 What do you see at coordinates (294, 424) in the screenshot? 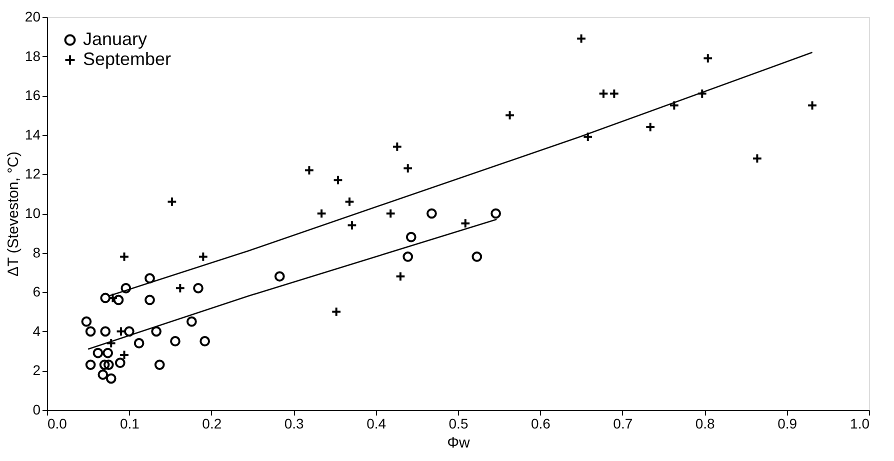
I see `x-tick-label: 0.3` at bounding box center [294, 424].